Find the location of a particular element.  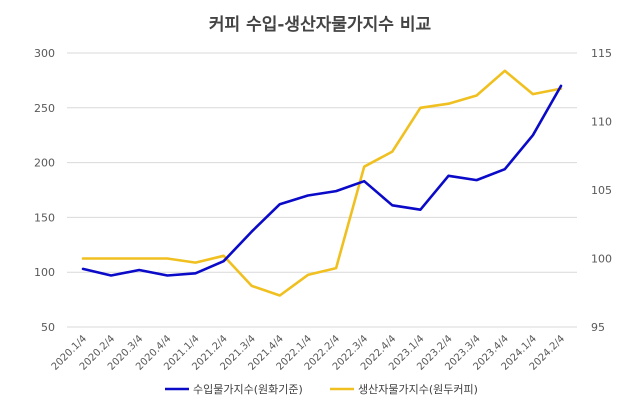

y-right-tick-label: 100 is located at coordinates (601, 259).